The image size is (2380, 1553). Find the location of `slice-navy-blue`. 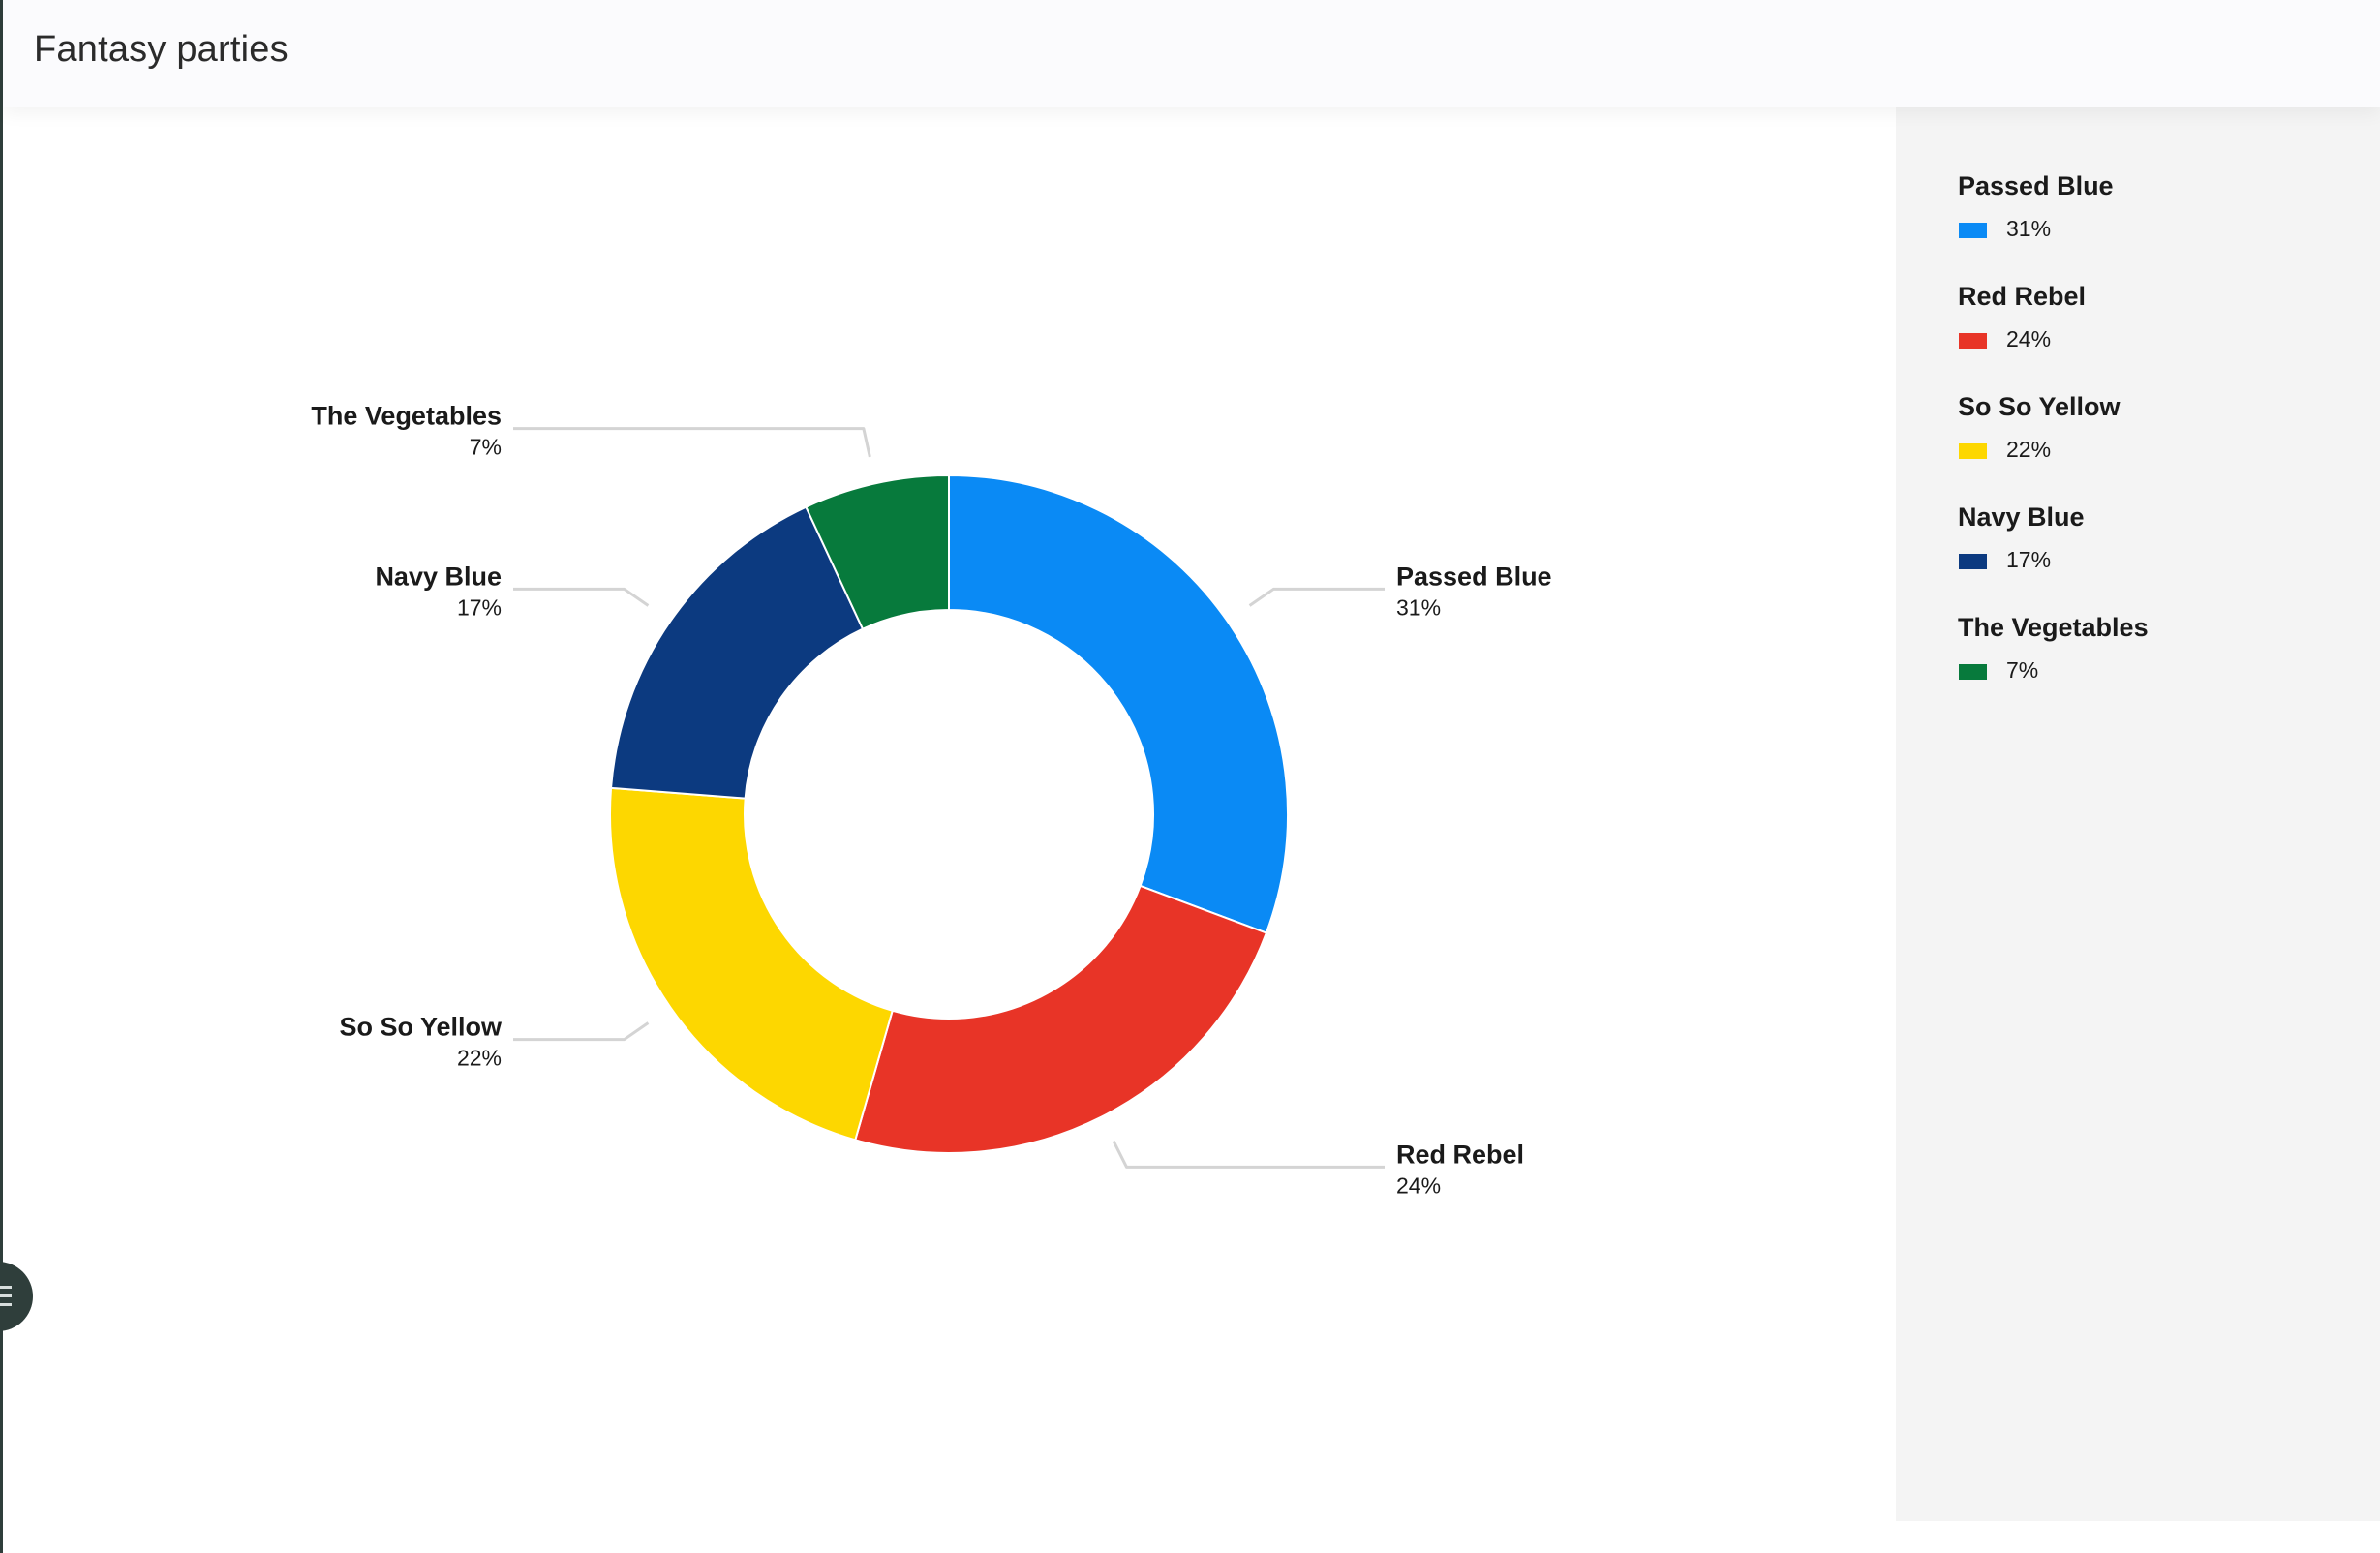

slice-navy-blue is located at coordinates (737, 652).